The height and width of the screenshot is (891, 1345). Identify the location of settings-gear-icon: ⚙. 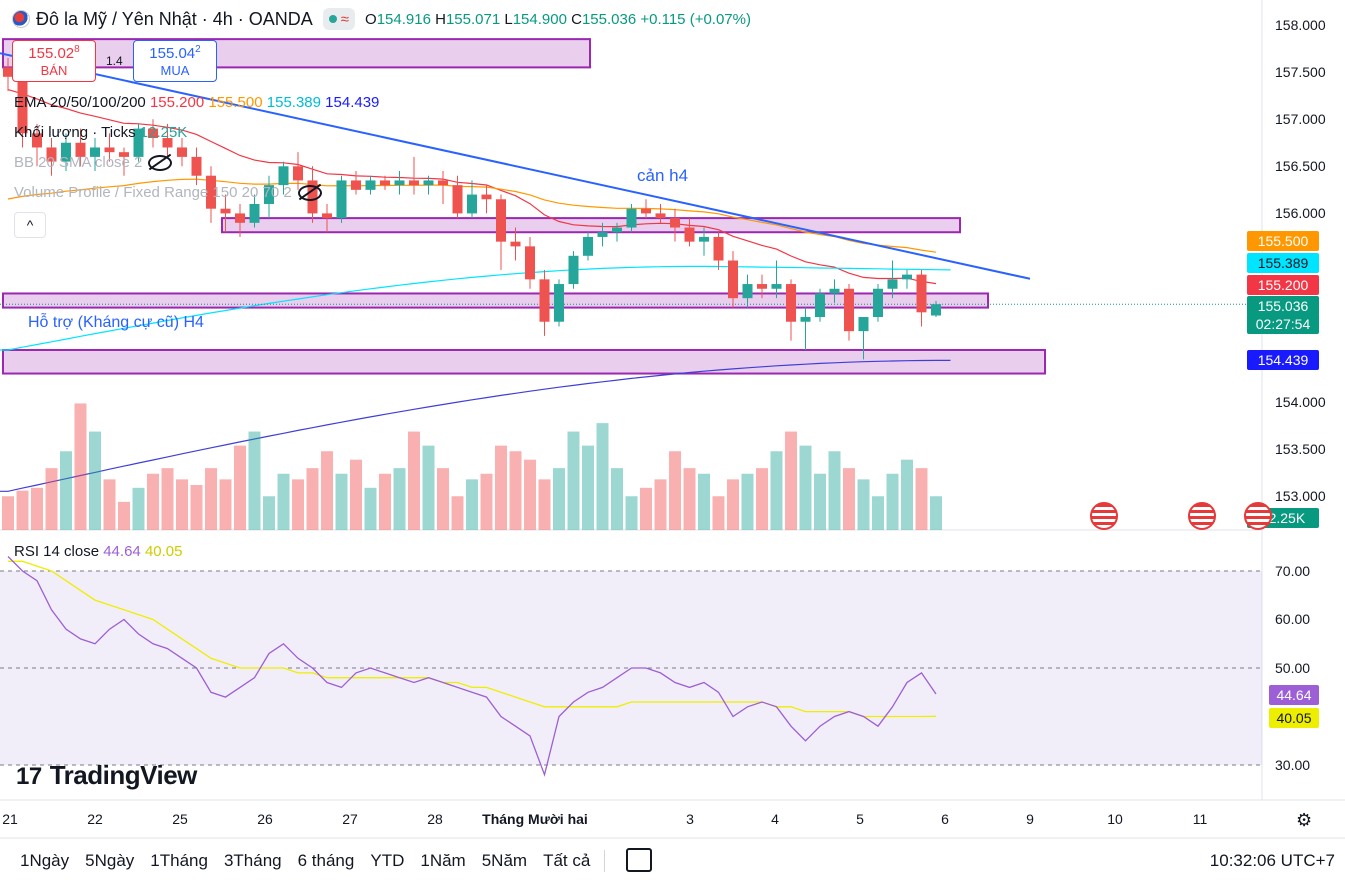
(1304, 820).